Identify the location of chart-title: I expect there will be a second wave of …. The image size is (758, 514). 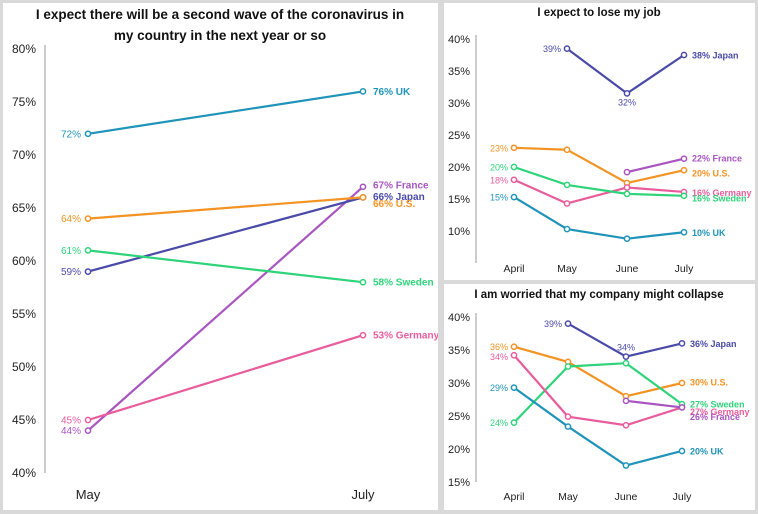
(220, 14).